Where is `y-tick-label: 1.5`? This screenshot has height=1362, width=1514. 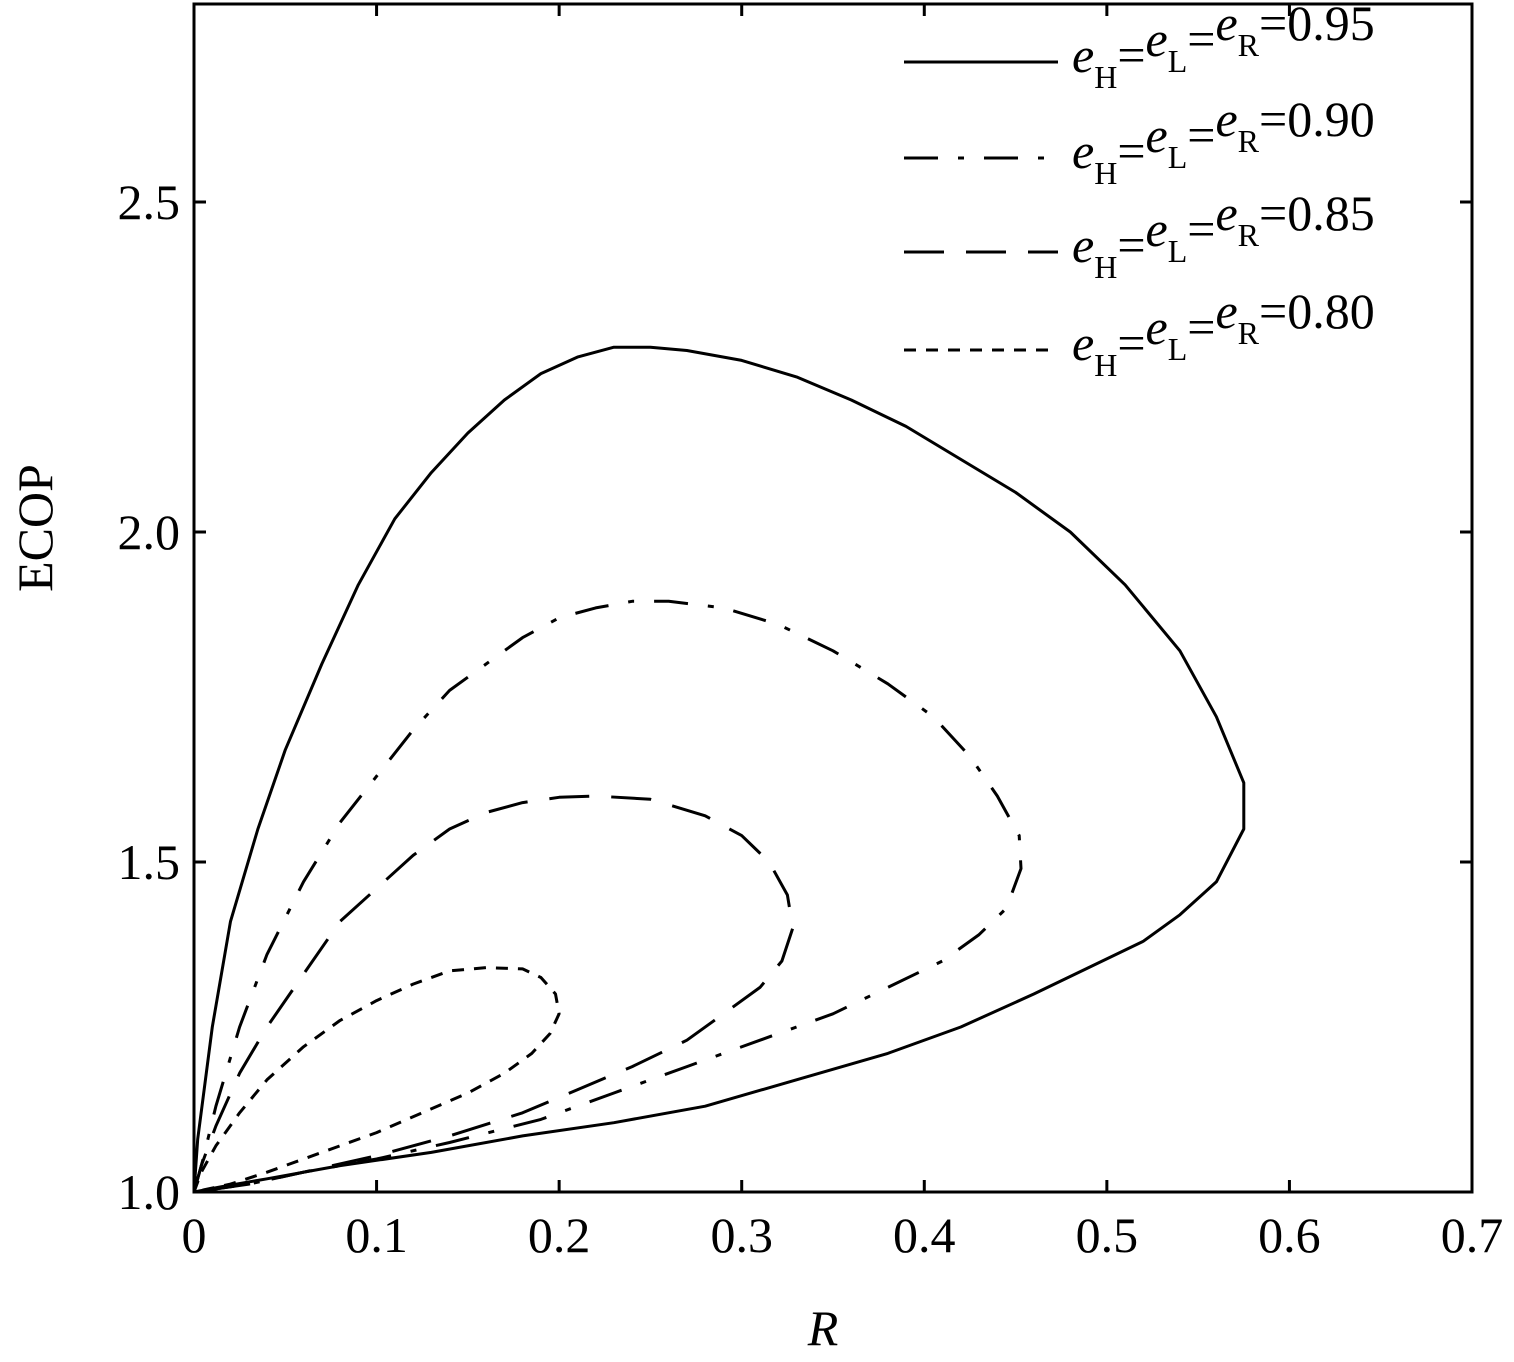 y-tick-label: 1.5 is located at coordinates (149, 862).